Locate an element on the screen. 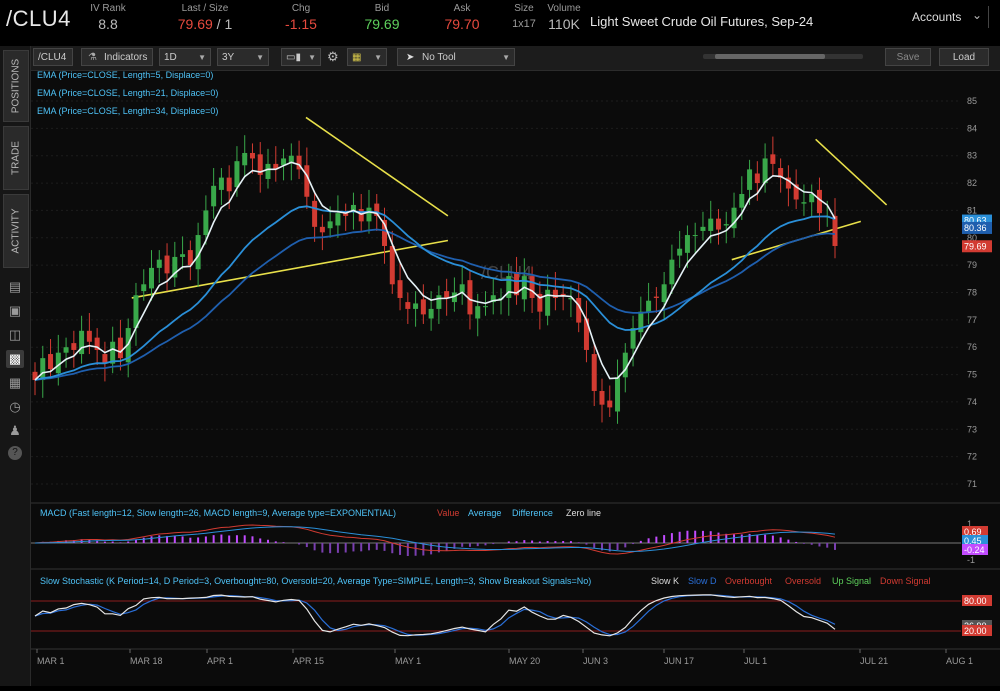 The height and width of the screenshot is (691, 1000). load-button: Load is located at coordinates (964, 57).